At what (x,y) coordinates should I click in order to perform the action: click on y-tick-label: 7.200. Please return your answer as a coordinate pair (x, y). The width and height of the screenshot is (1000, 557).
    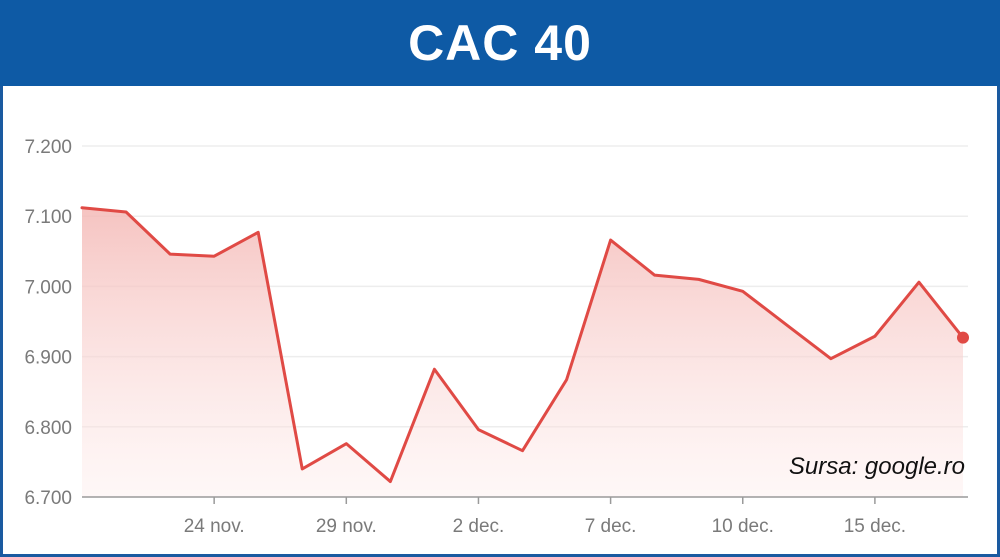
    Looking at the image, I should click on (48, 147).